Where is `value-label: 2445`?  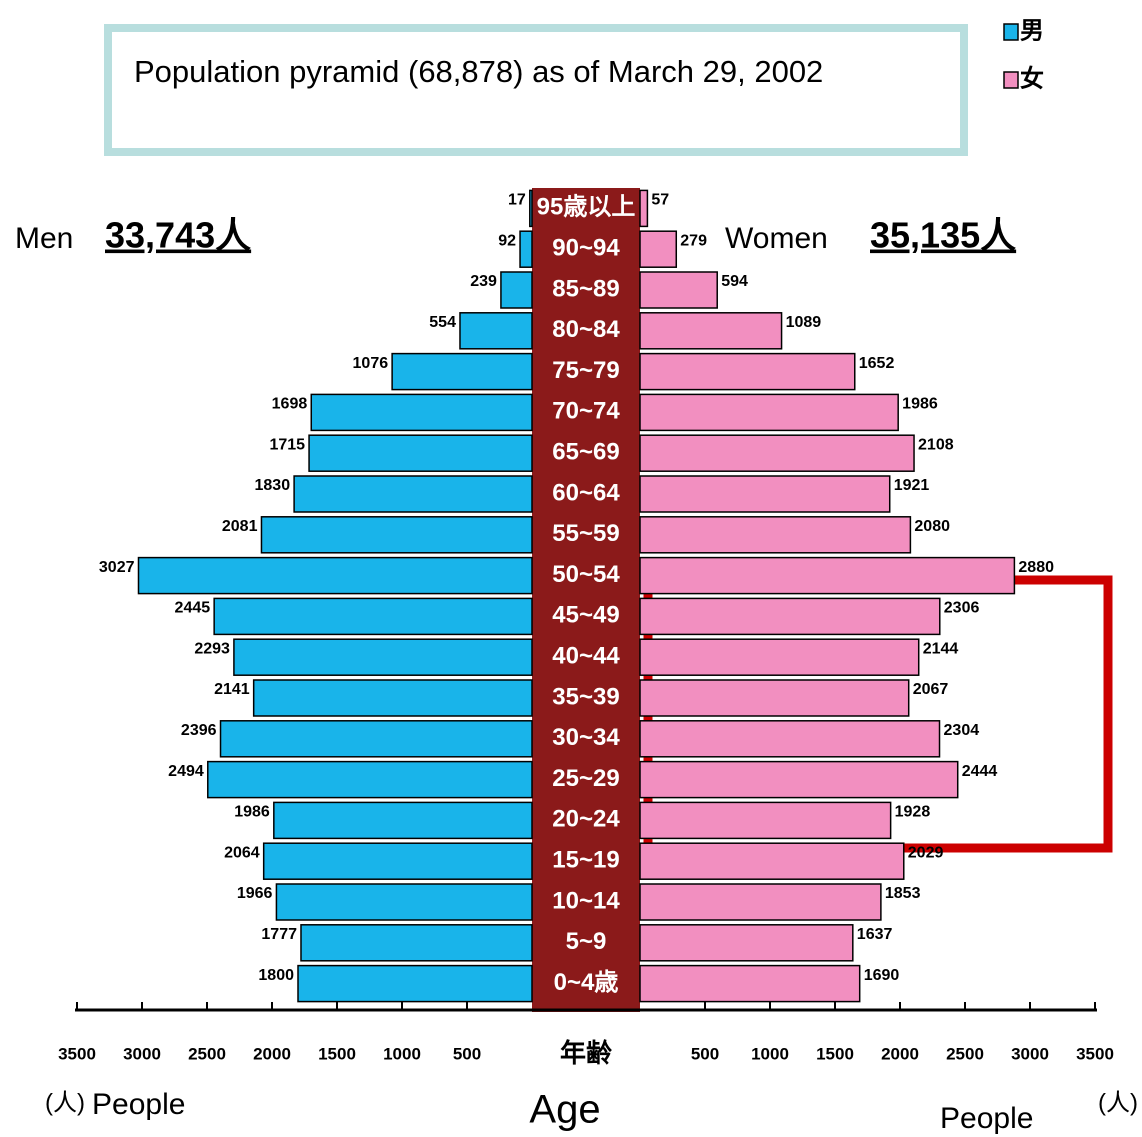 value-label: 2445 is located at coordinates (193, 608).